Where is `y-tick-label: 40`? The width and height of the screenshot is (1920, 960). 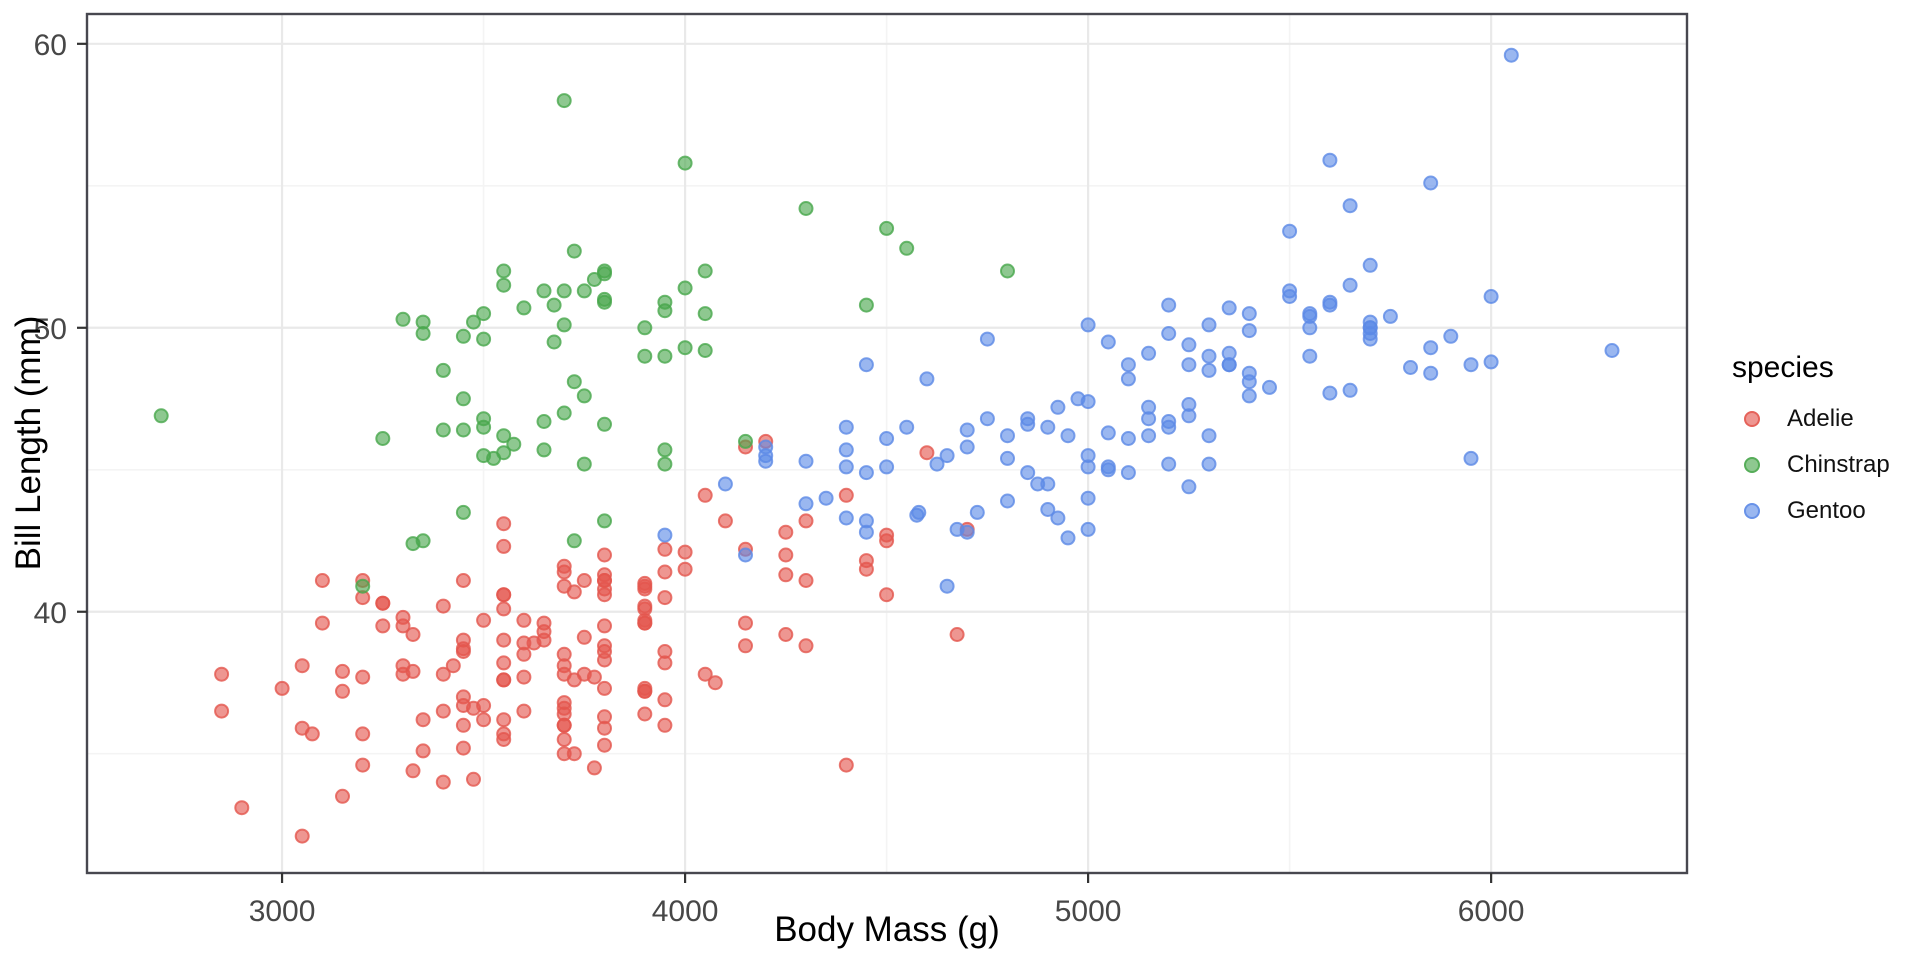
y-tick-label: 40 is located at coordinates (50, 613).